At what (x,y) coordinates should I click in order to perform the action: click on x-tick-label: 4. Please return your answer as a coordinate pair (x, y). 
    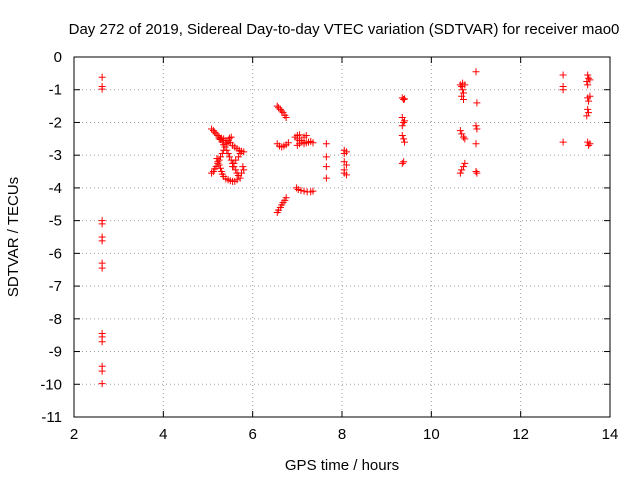
    Looking at the image, I should click on (163, 434).